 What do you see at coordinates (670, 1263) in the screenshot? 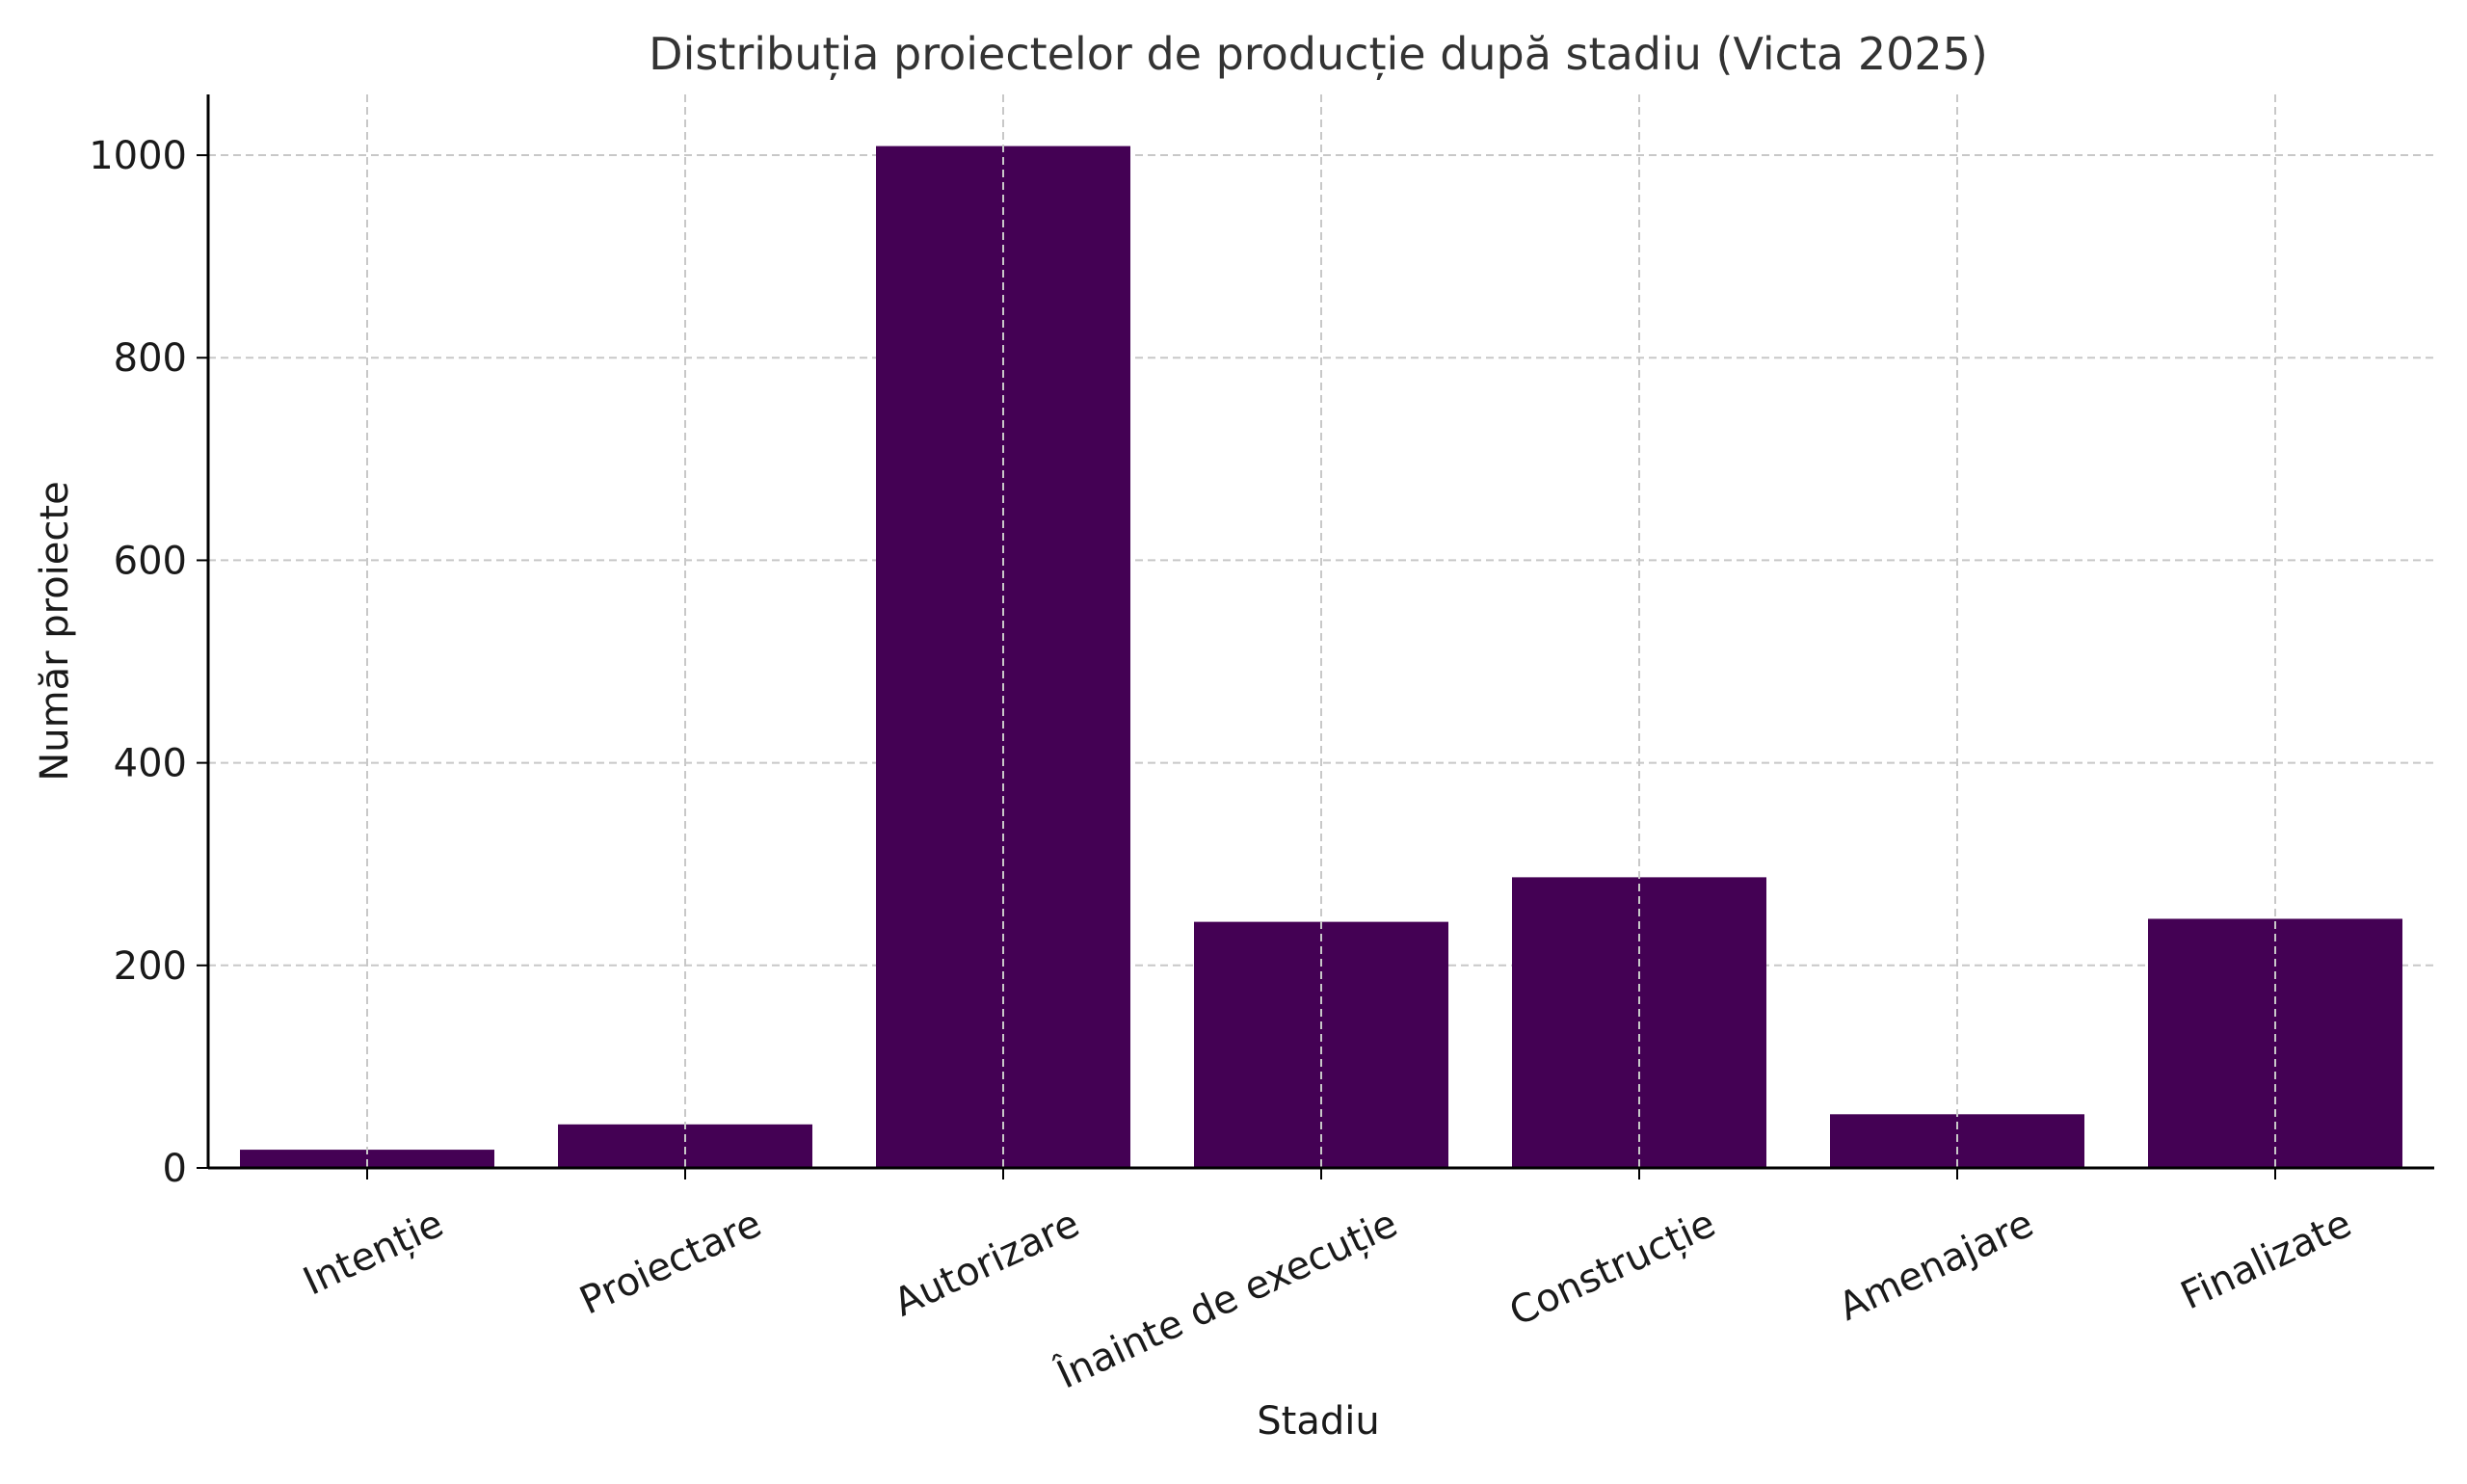
I see `x-tick-label: Proiectare` at bounding box center [670, 1263].